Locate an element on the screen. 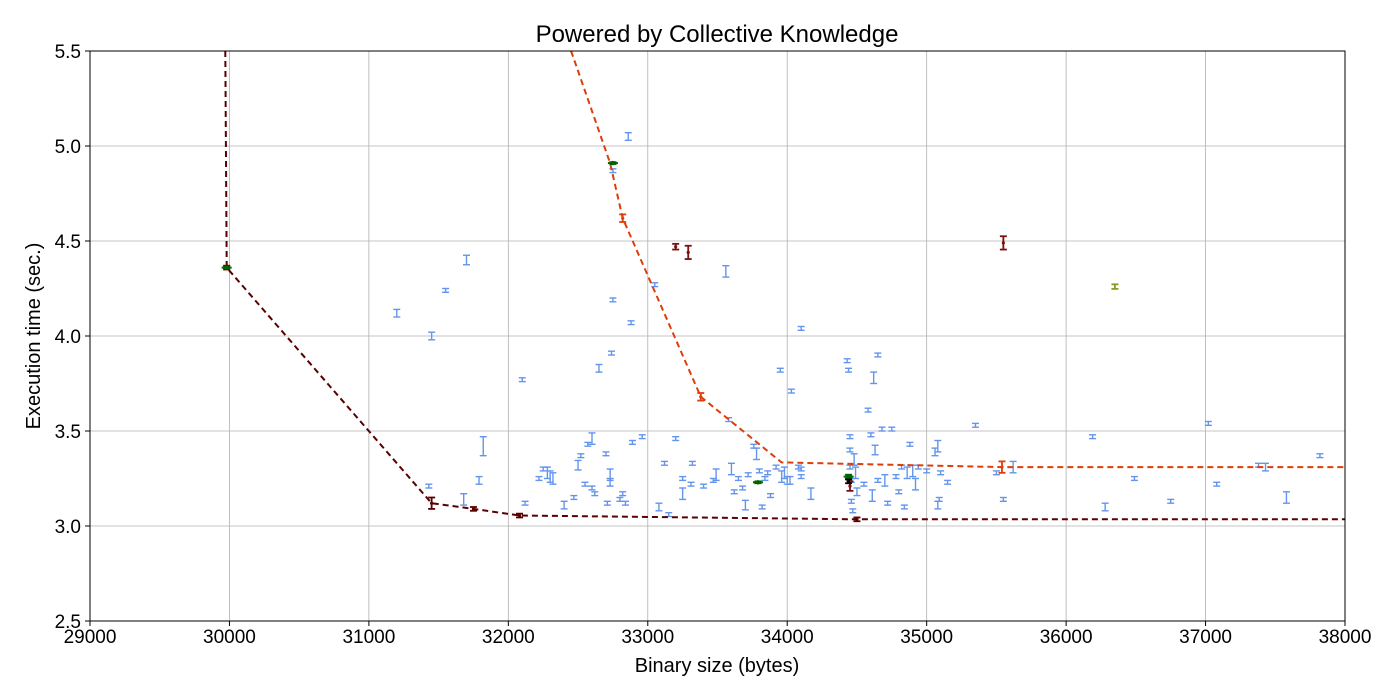  y-tick-label: 5.5 is located at coordinates (68, 52).